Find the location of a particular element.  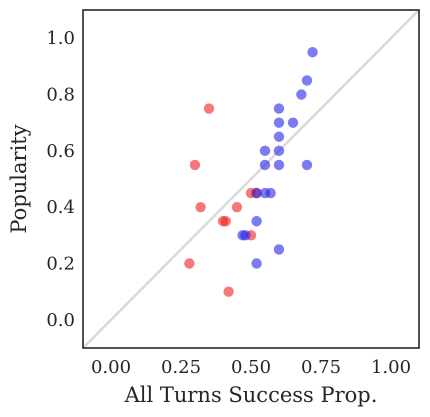

y-tick-label: 0.6 is located at coordinates (60, 151).